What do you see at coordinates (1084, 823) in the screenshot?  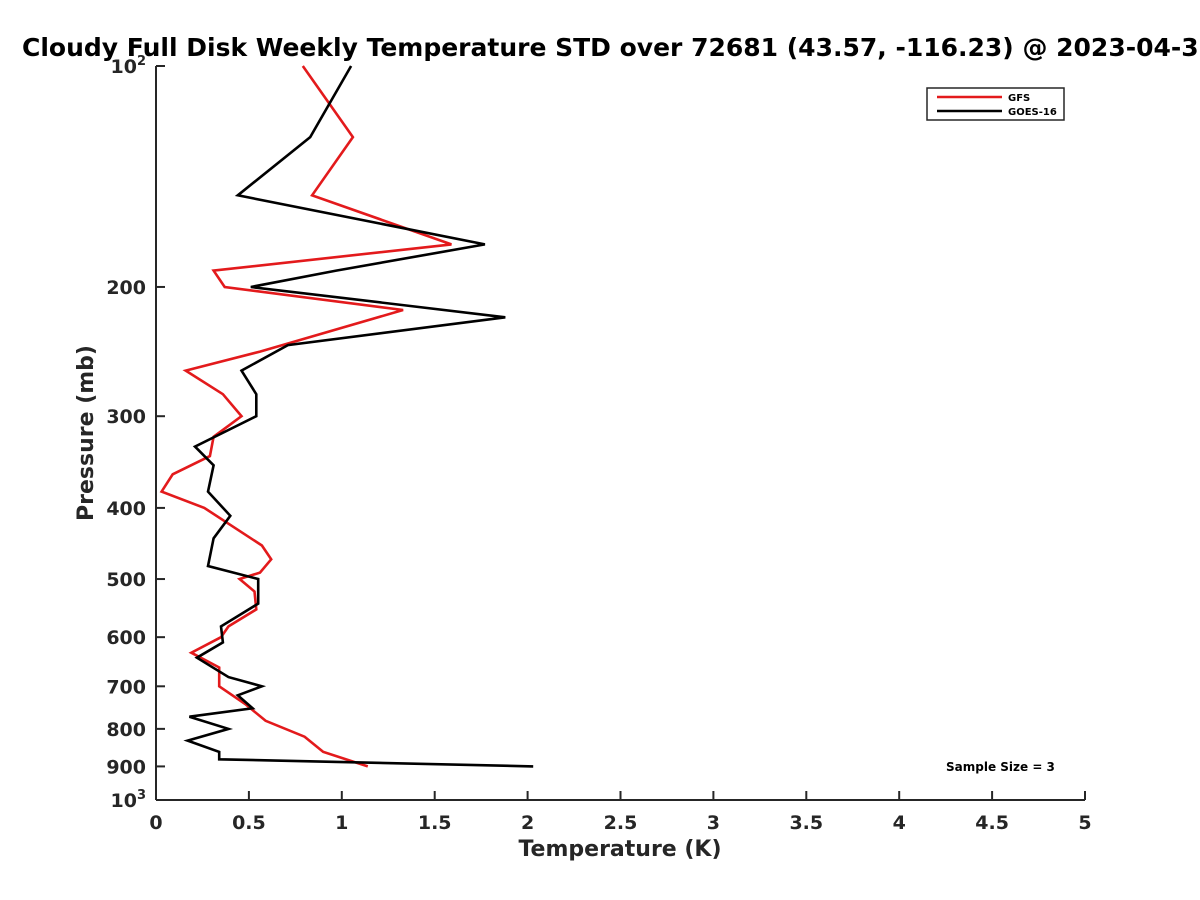 I see `x-tick-label: 5` at bounding box center [1084, 823].